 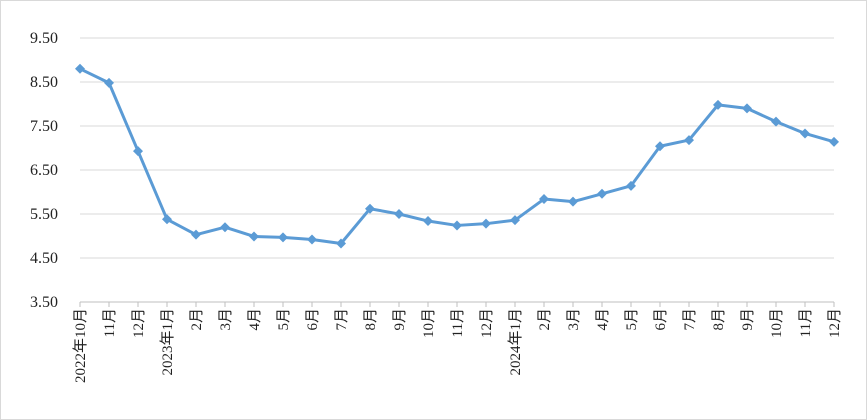 I want to click on y-tick-label: 7.50, so click(x=44, y=126).